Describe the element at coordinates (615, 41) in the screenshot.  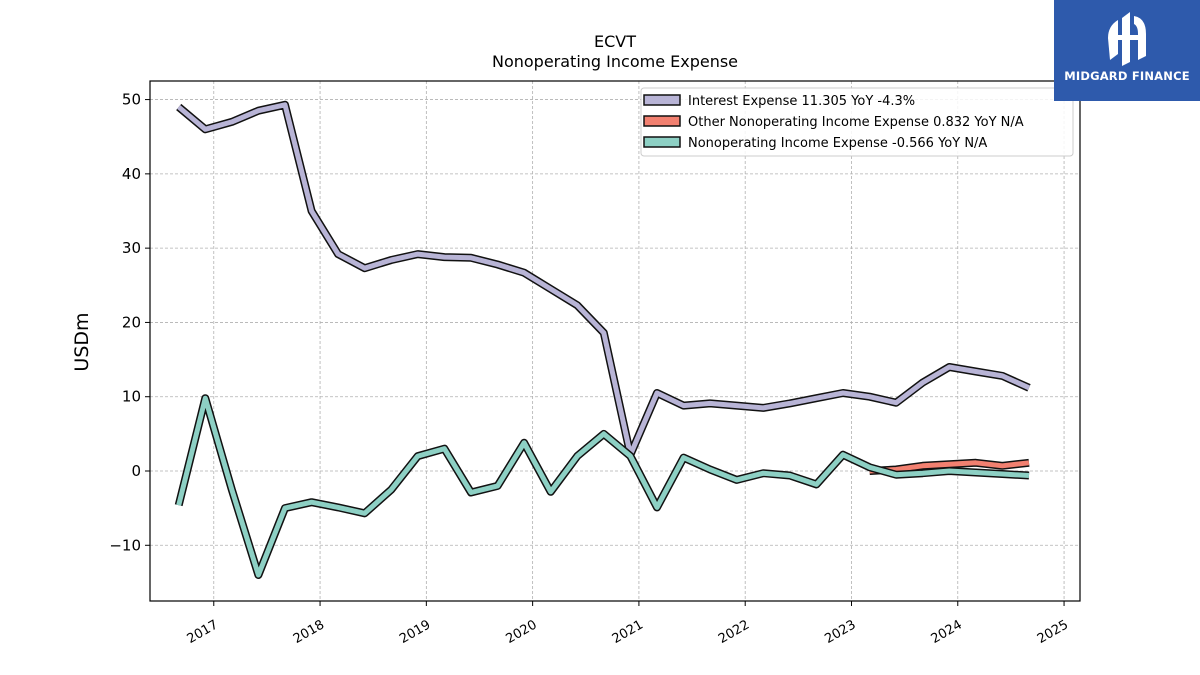
I see `chart-title: ECVT` at that location.